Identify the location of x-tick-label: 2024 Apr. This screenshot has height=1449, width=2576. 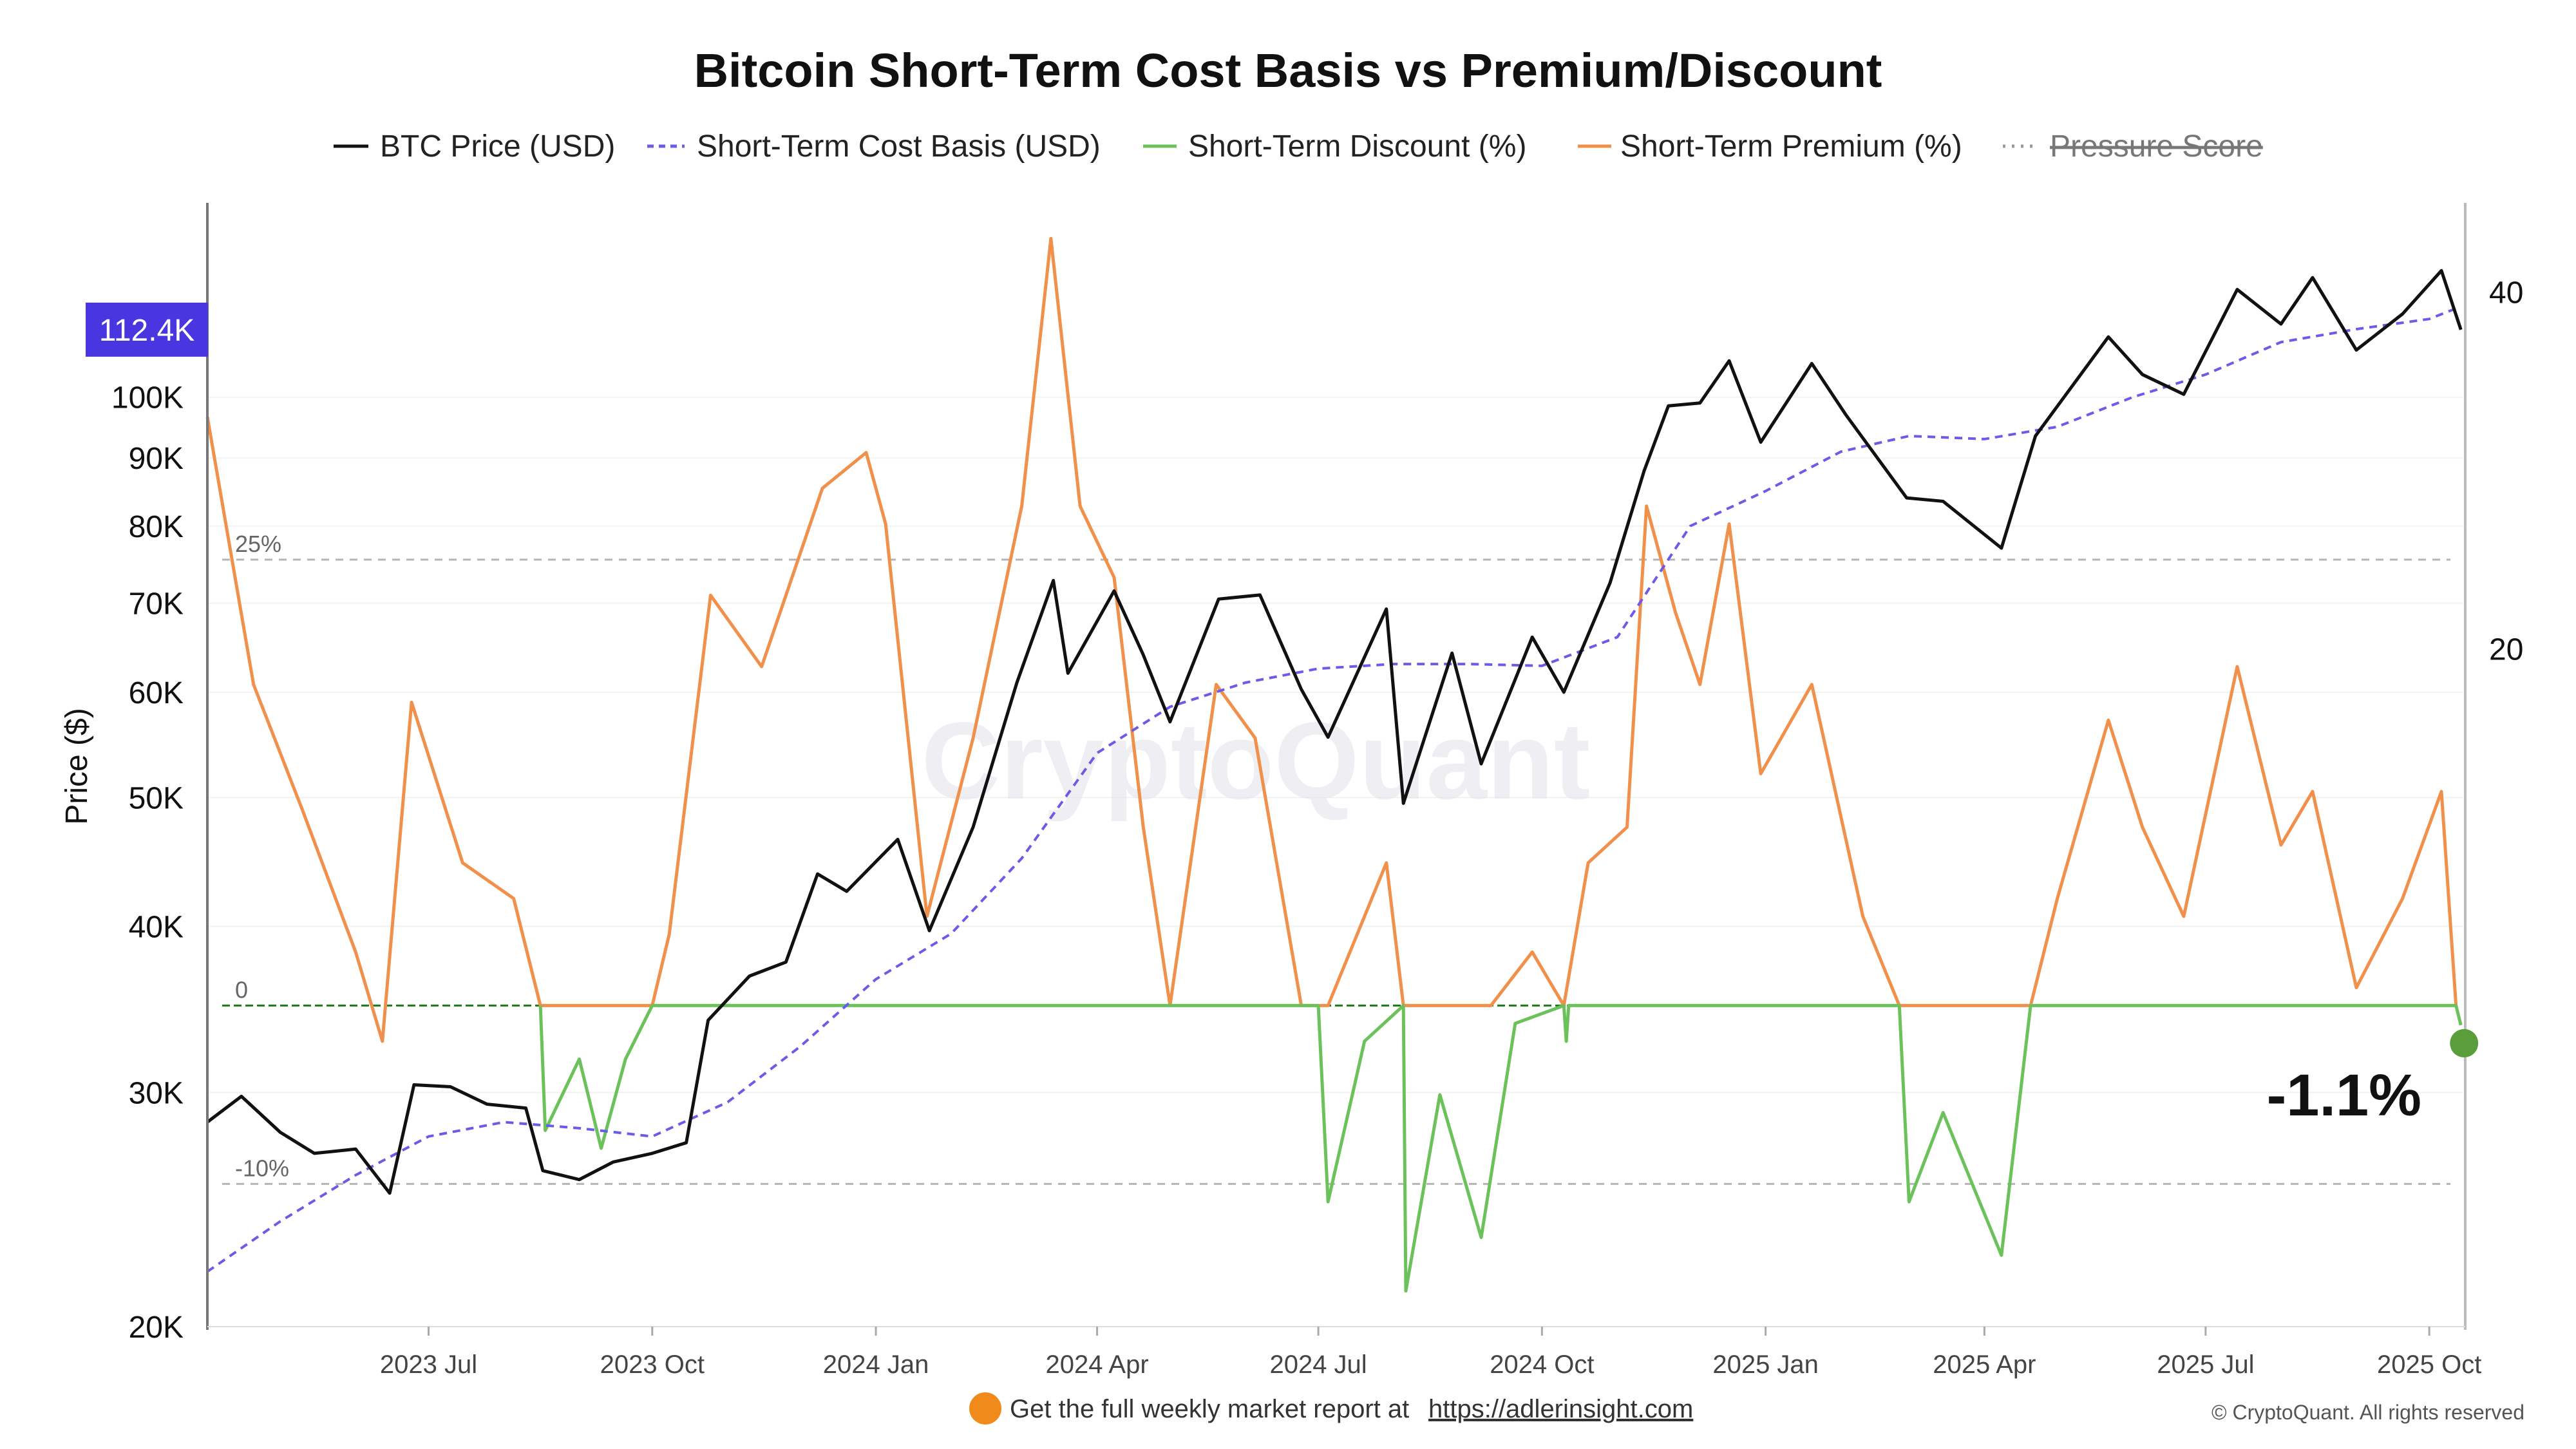
(1097, 1364).